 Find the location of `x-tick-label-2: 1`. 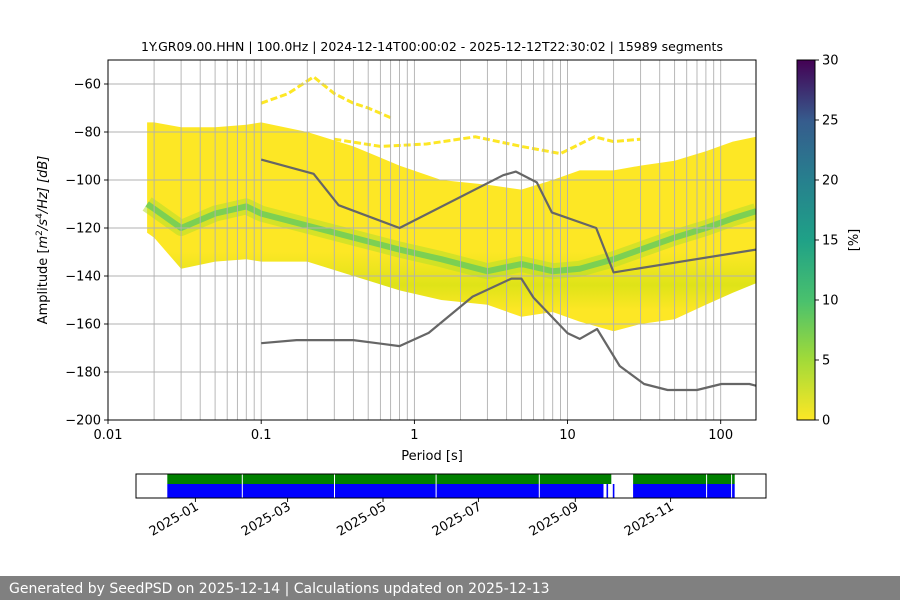

x-tick-label-2: 1 is located at coordinates (414, 435).